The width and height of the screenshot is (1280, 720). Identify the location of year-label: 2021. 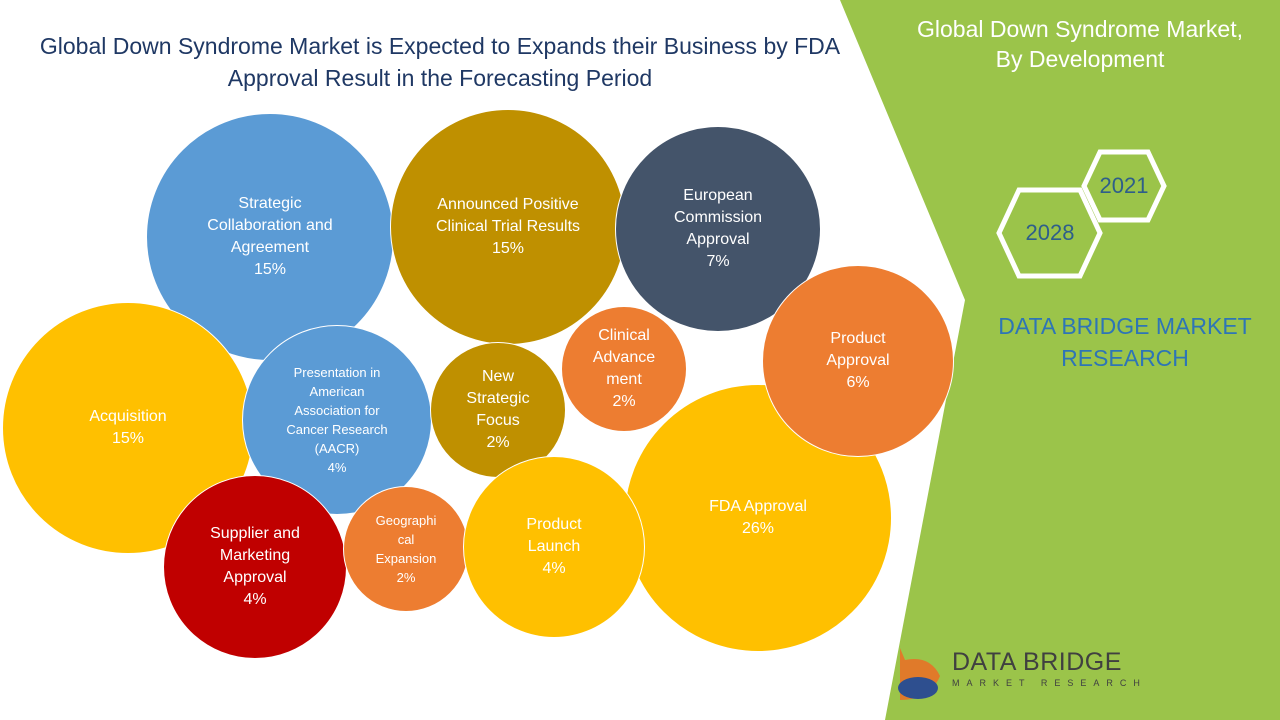
(1124, 185).